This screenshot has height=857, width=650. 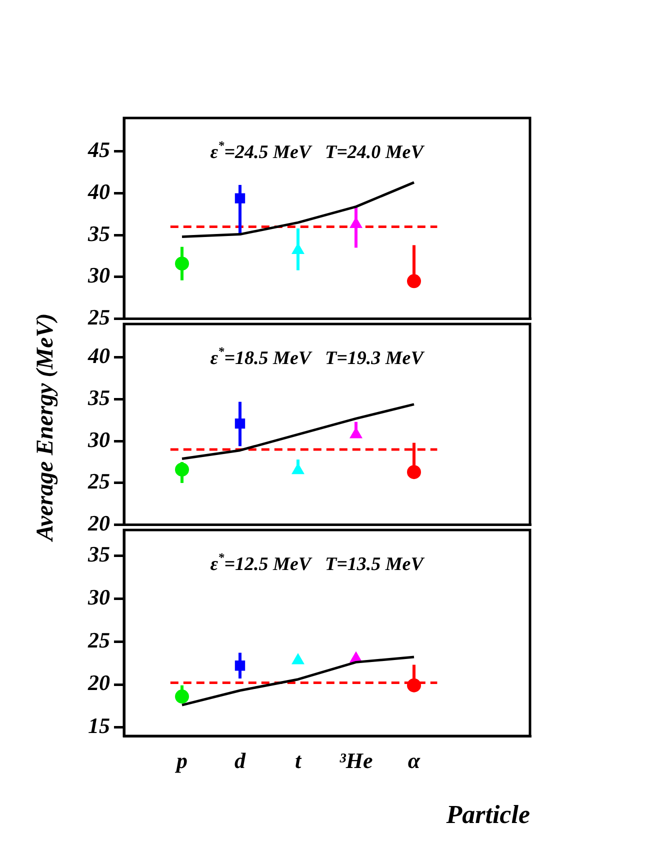 I want to click on x-tick-label: α, so click(x=414, y=760).